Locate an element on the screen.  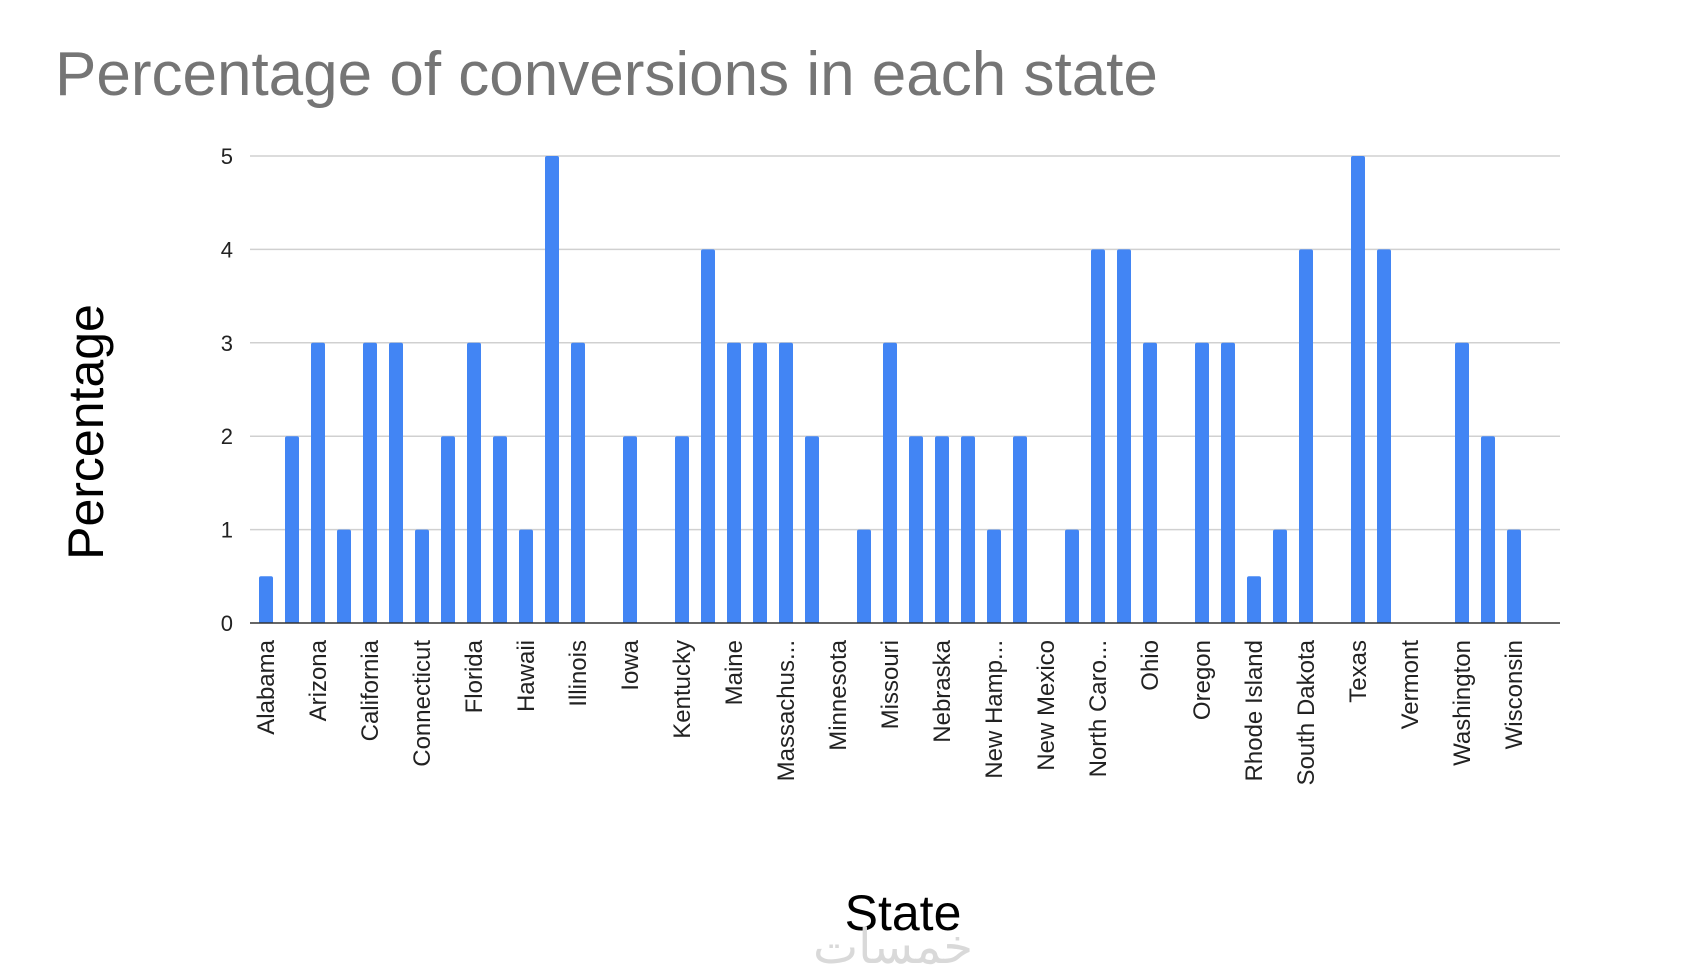
x-axis-title: State is located at coordinates (903, 913).